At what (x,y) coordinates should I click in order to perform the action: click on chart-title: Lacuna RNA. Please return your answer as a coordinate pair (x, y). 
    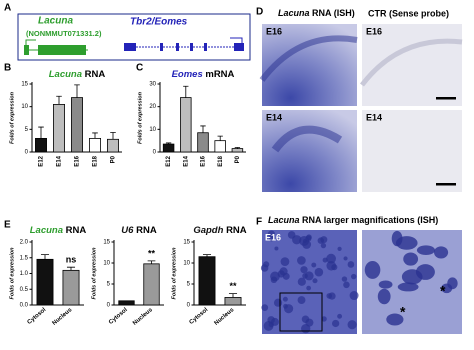
    Looking at the image, I should click on (77, 74).